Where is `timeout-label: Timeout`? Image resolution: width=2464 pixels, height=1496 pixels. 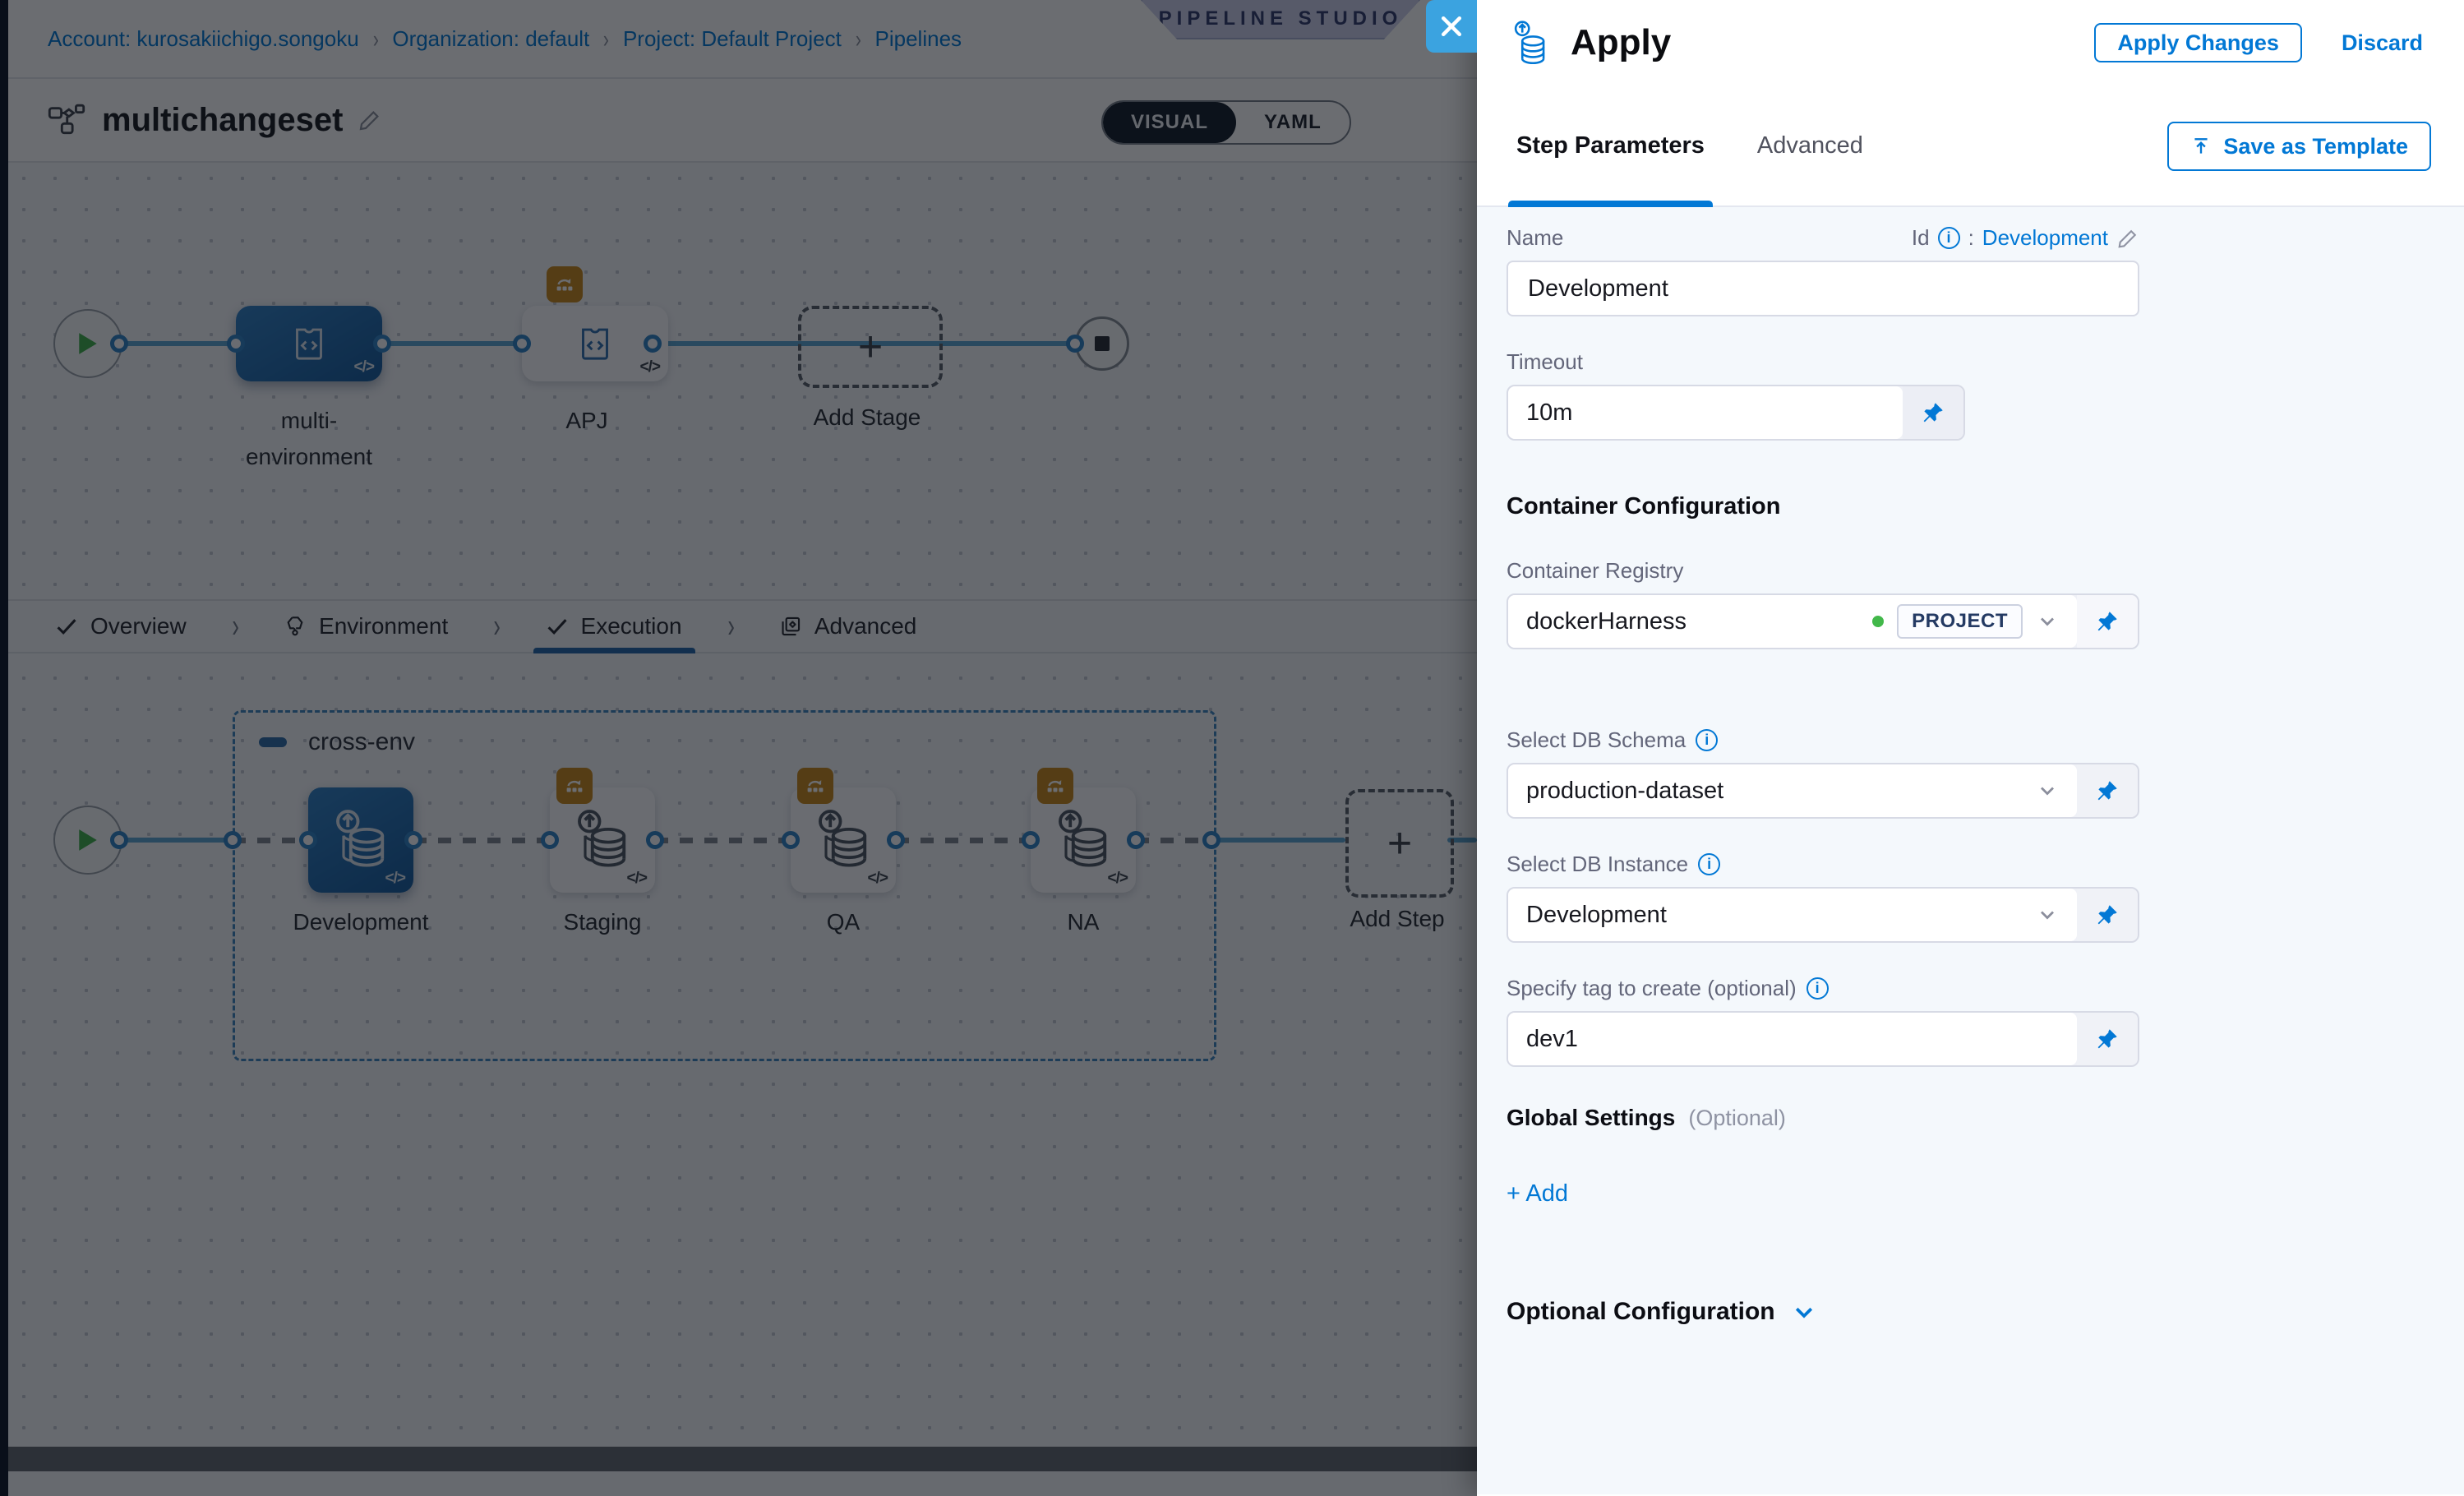 timeout-label: Timeout is located at coordinates (1545, 361).